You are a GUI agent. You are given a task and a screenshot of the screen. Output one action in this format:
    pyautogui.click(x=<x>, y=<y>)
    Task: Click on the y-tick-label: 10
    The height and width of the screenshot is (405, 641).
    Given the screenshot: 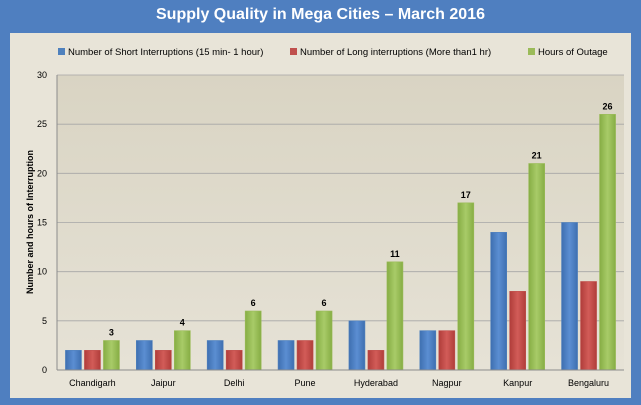 What is the action you would take?
    pyautogui.click(x=42, y=272)
    